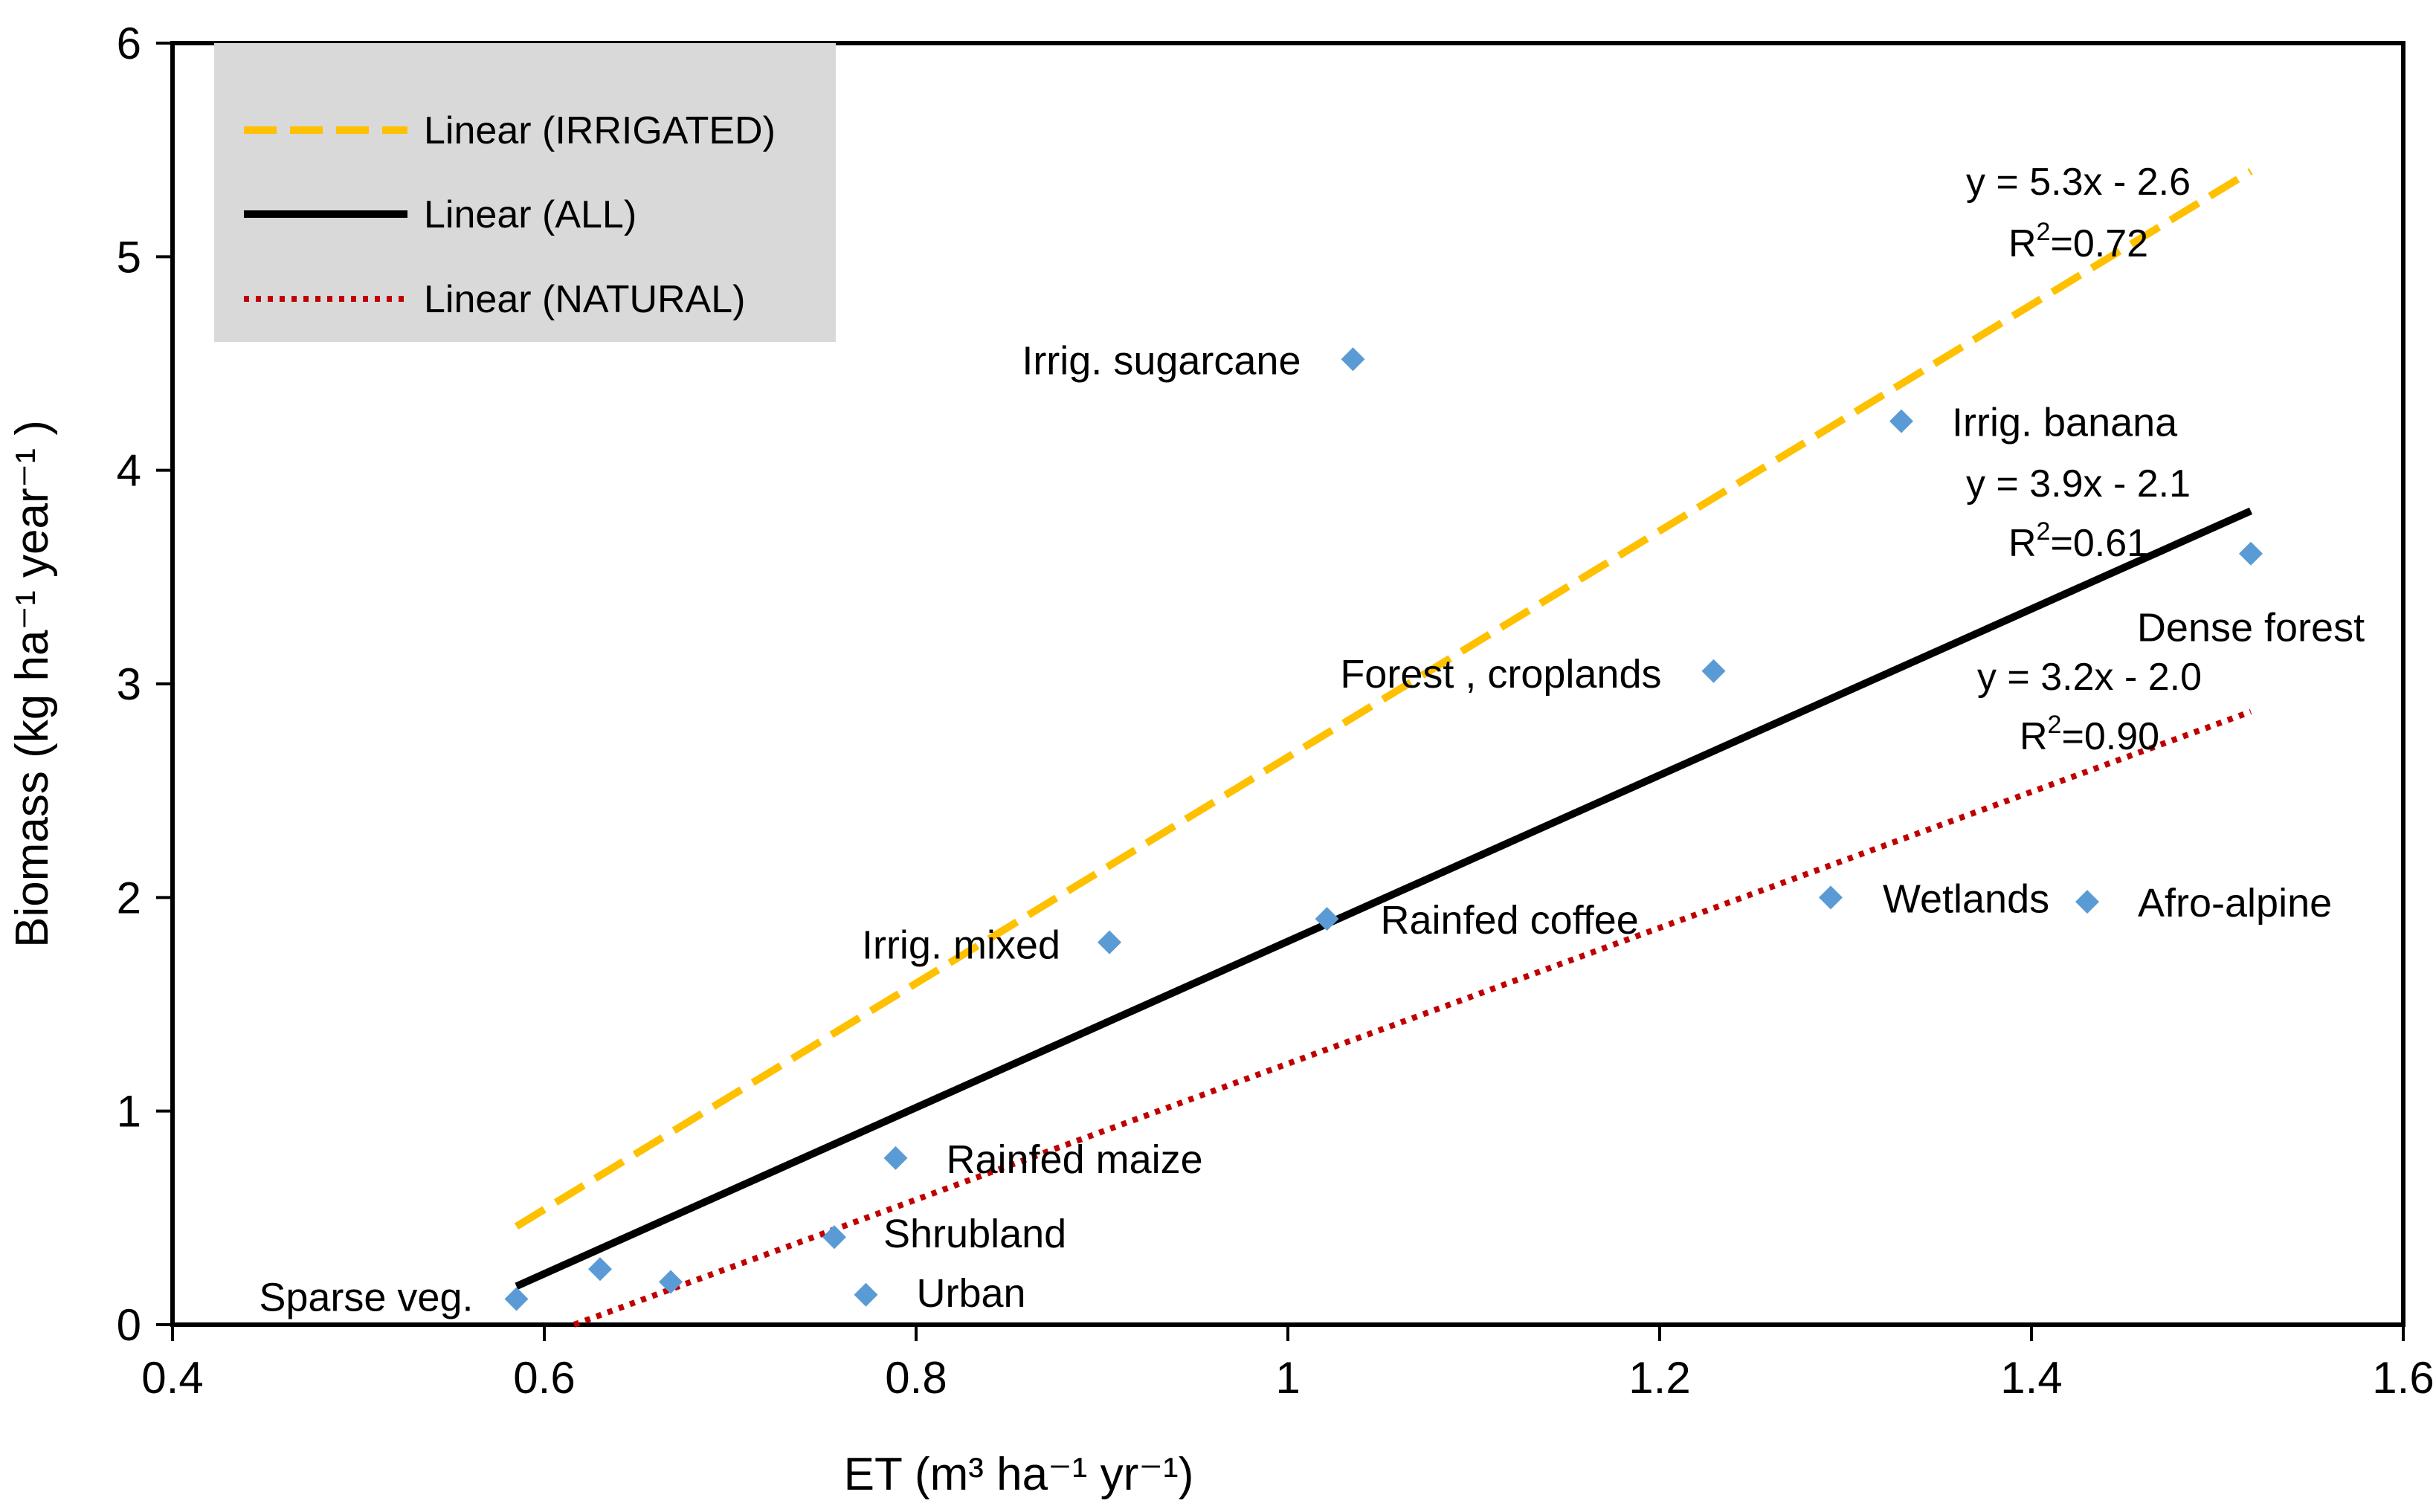  What do you see at coordinates (971, 1294) in the screenshot?
I see `point-label: Urban` at bounding box center [971, 1294].